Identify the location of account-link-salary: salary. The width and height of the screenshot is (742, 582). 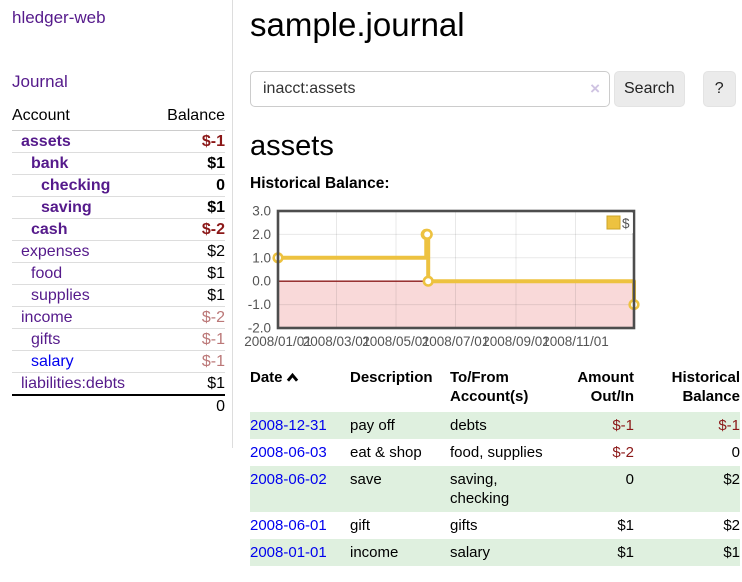
(52, 361).